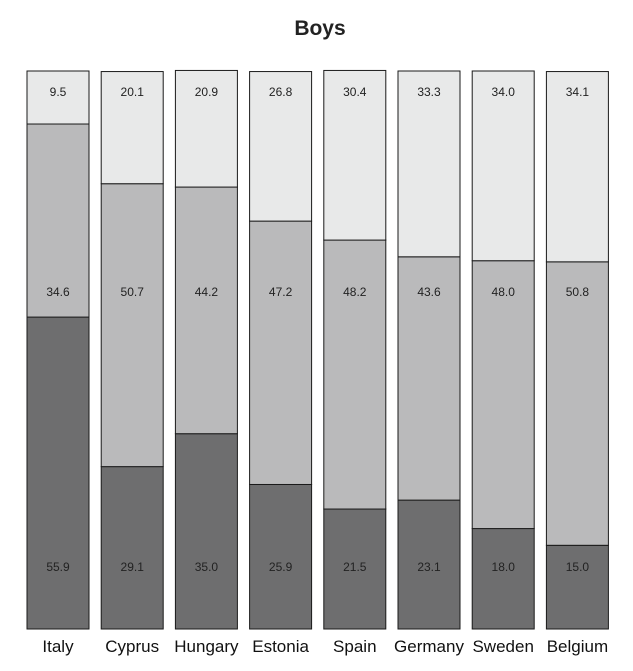 The image size is (633, 671). What do you see at coordinates (58, 92) in the screenshot?
I see `value-label-italy-3: 9.5` at bounding box center [58, 92].